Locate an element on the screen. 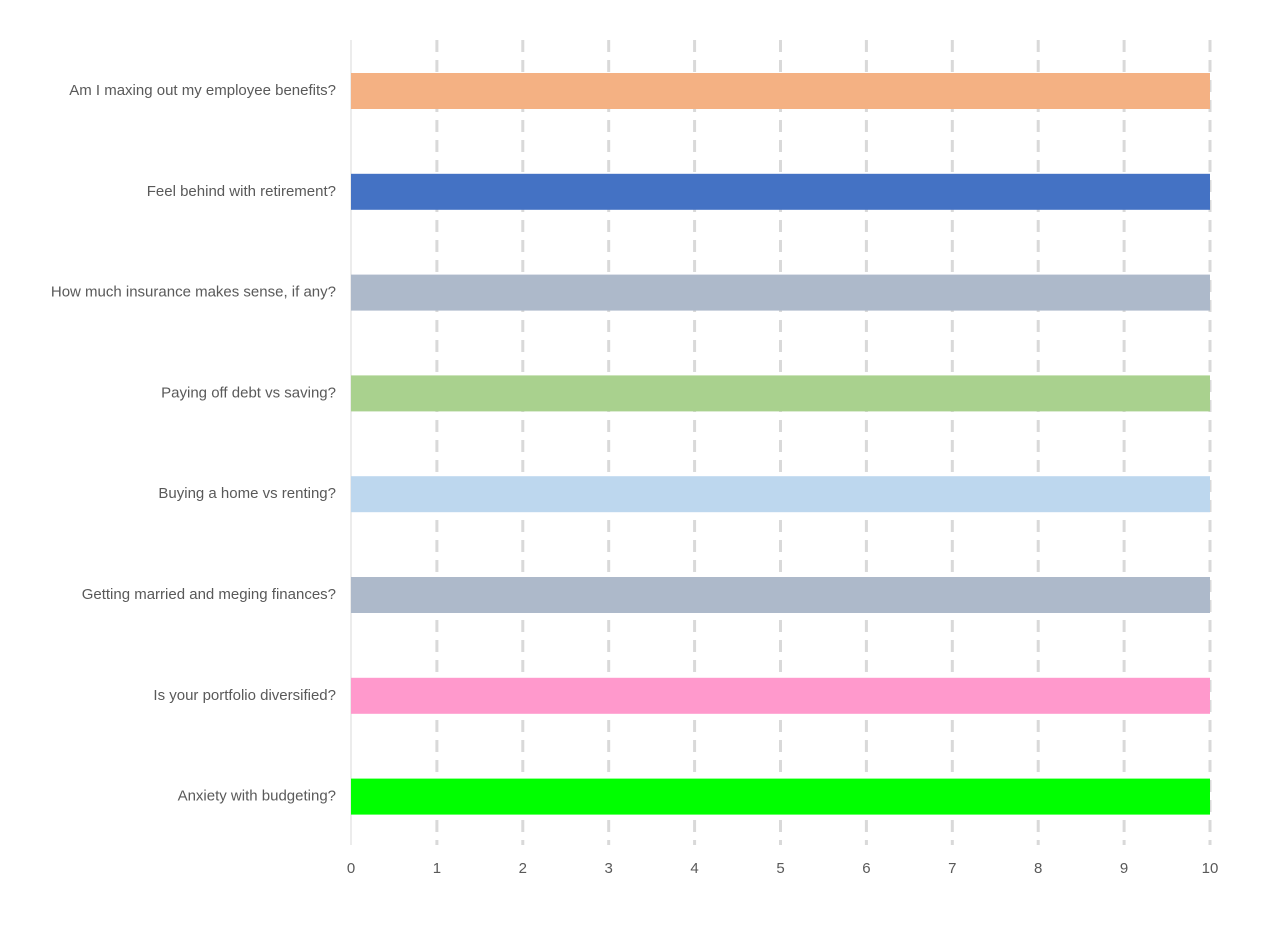  x-tick-label: 6 is located at coordinates (866, 868).